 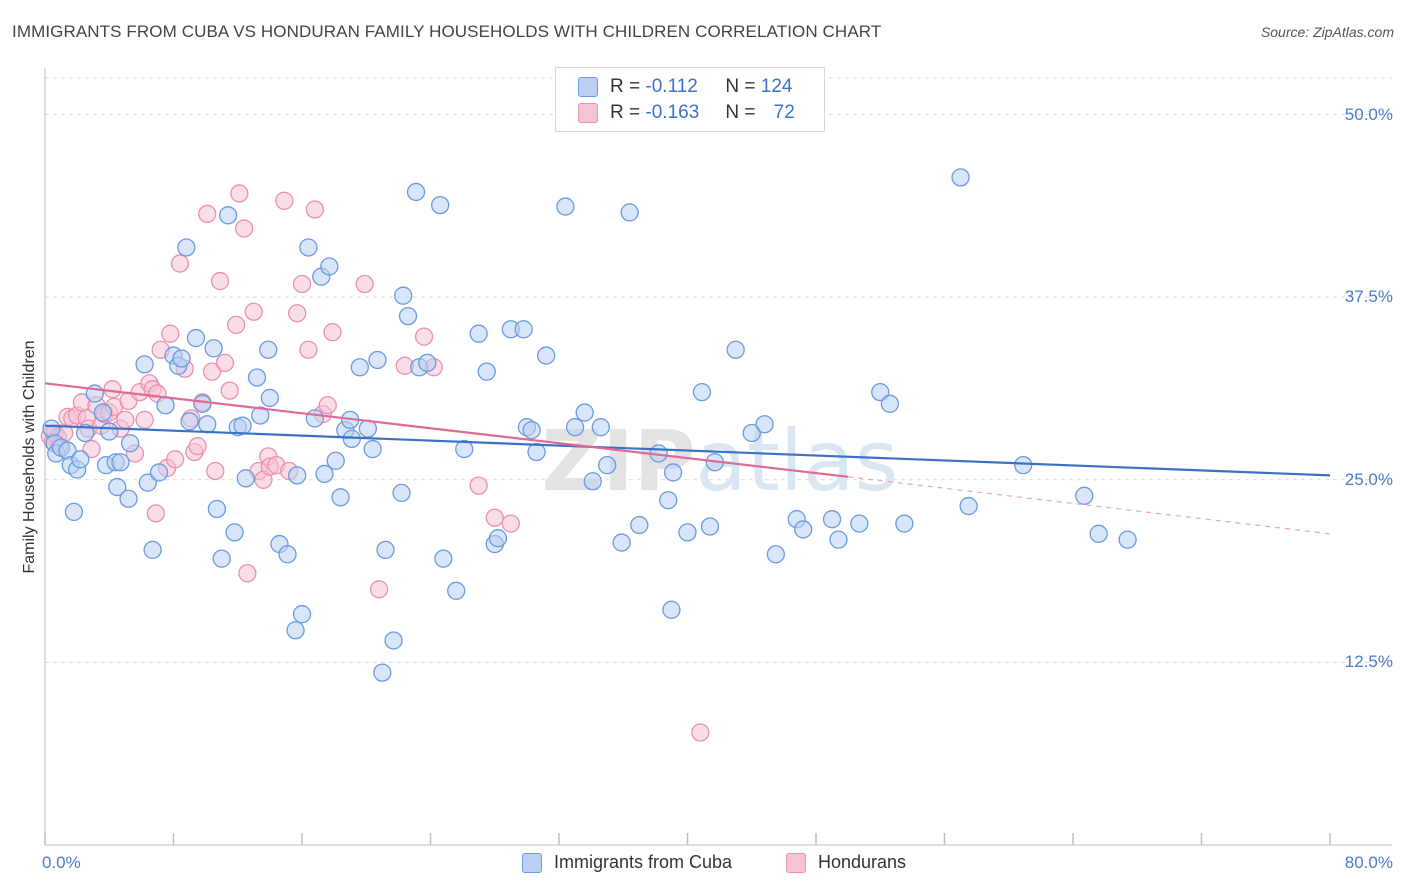 I want to click on y-tick-label: 12.5%, so click(x=1368, y=662).